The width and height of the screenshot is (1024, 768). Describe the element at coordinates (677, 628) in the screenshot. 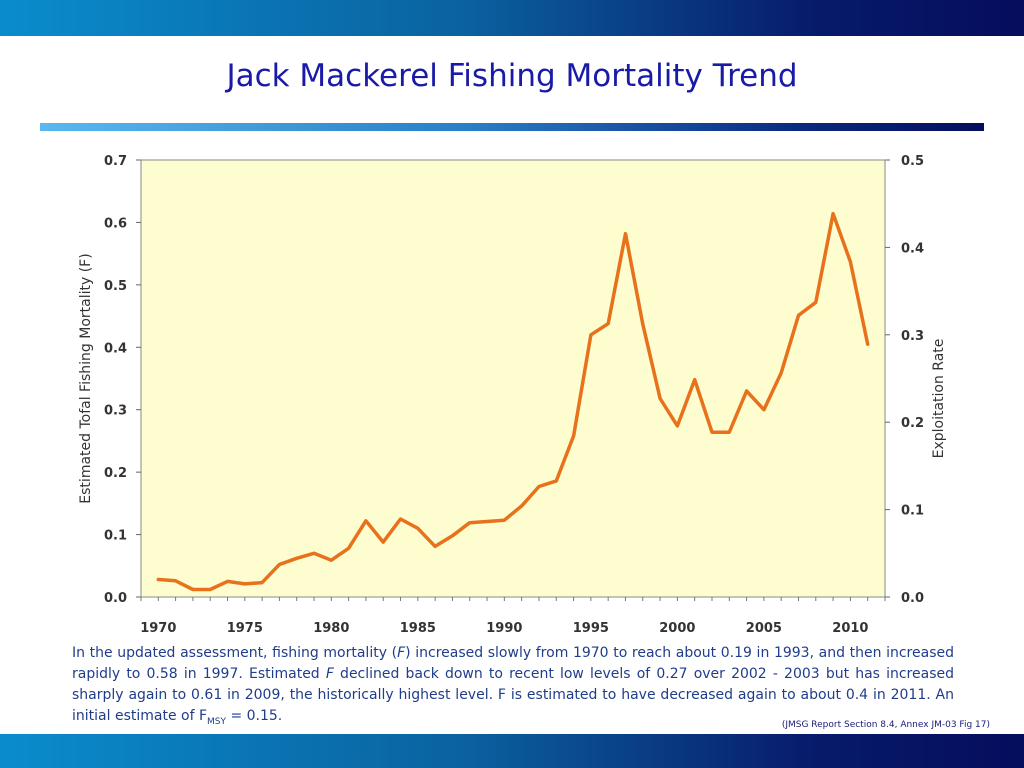

I see `x-tick-label: 2000` at that location.